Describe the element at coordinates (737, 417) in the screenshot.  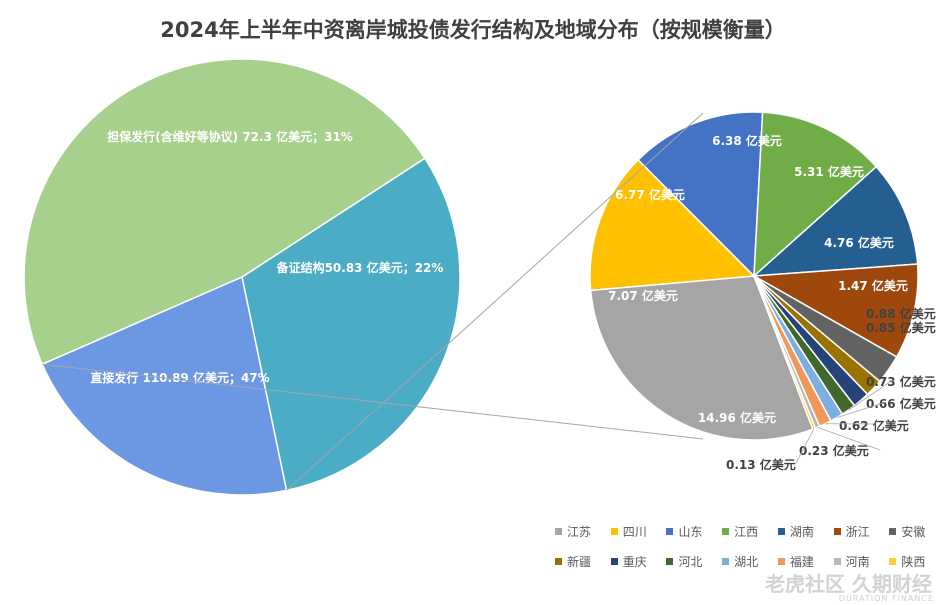
I see `region-pie-label: 14.96 亿美元` at that location.